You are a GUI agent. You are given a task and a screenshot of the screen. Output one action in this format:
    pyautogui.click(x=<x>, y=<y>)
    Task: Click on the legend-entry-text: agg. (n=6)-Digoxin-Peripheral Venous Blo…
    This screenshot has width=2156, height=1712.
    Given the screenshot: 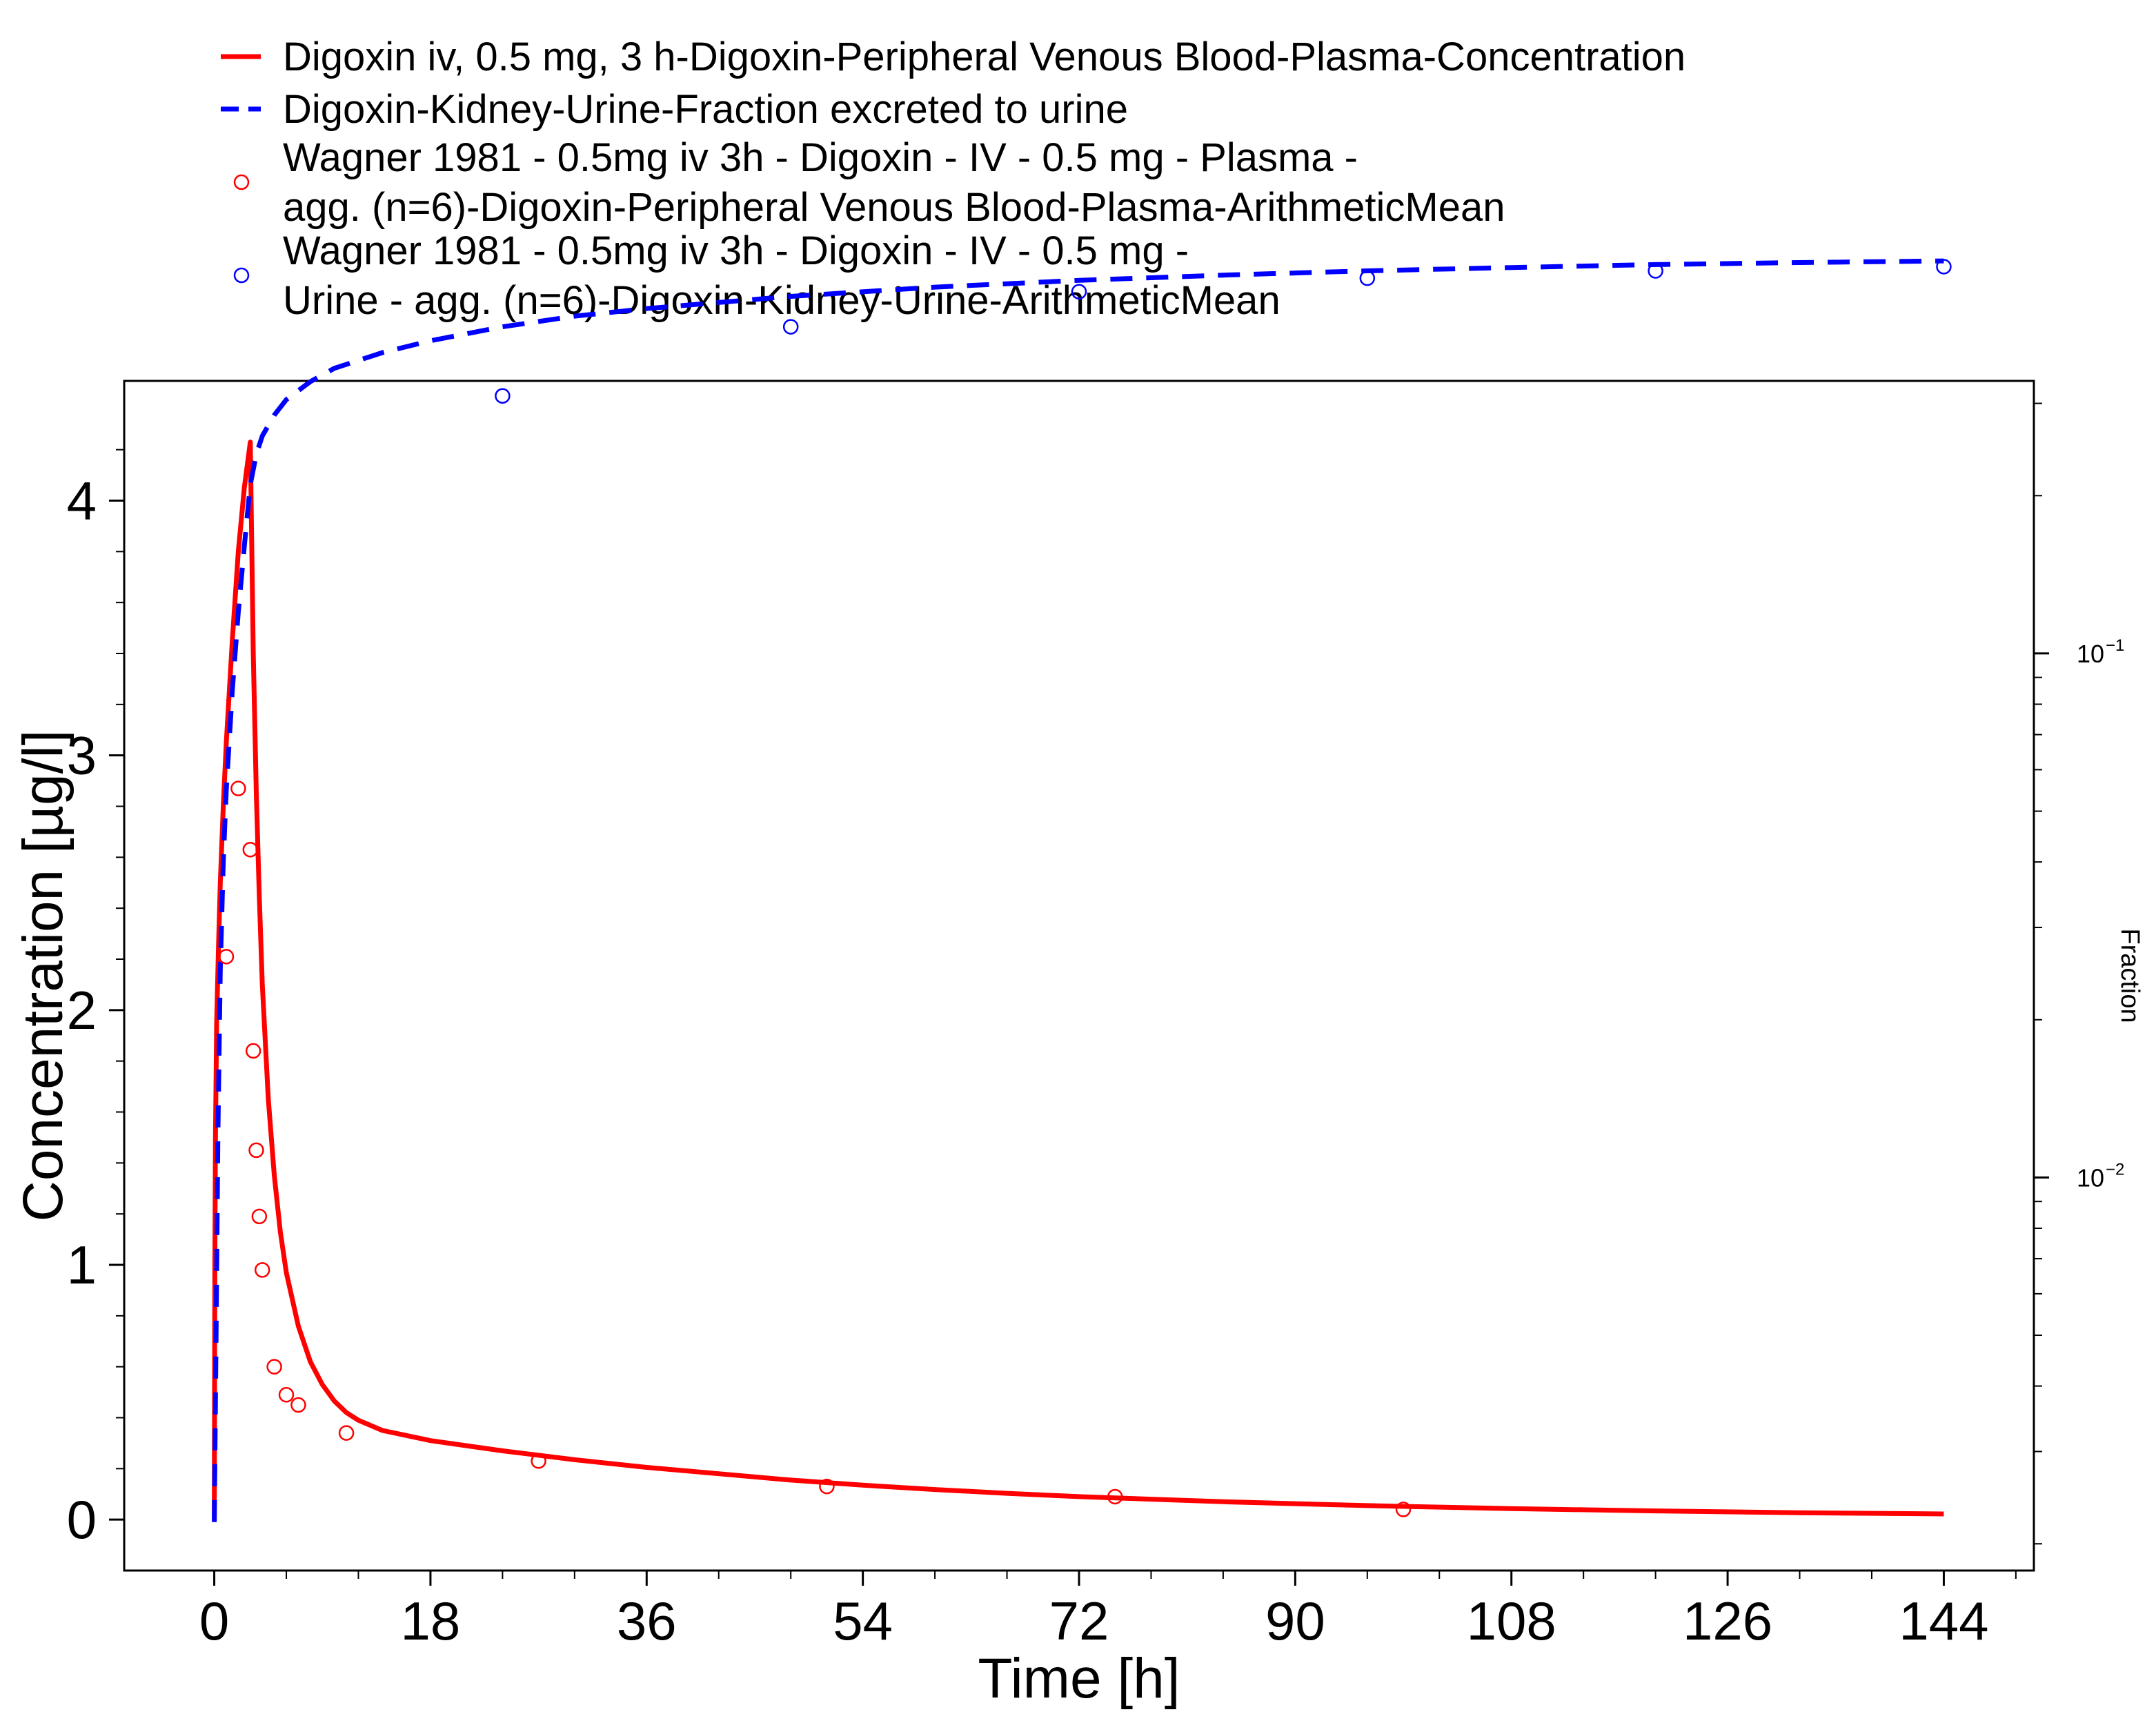 What is the action you would take?
    pyautogui.click(x=894, y=207)
    